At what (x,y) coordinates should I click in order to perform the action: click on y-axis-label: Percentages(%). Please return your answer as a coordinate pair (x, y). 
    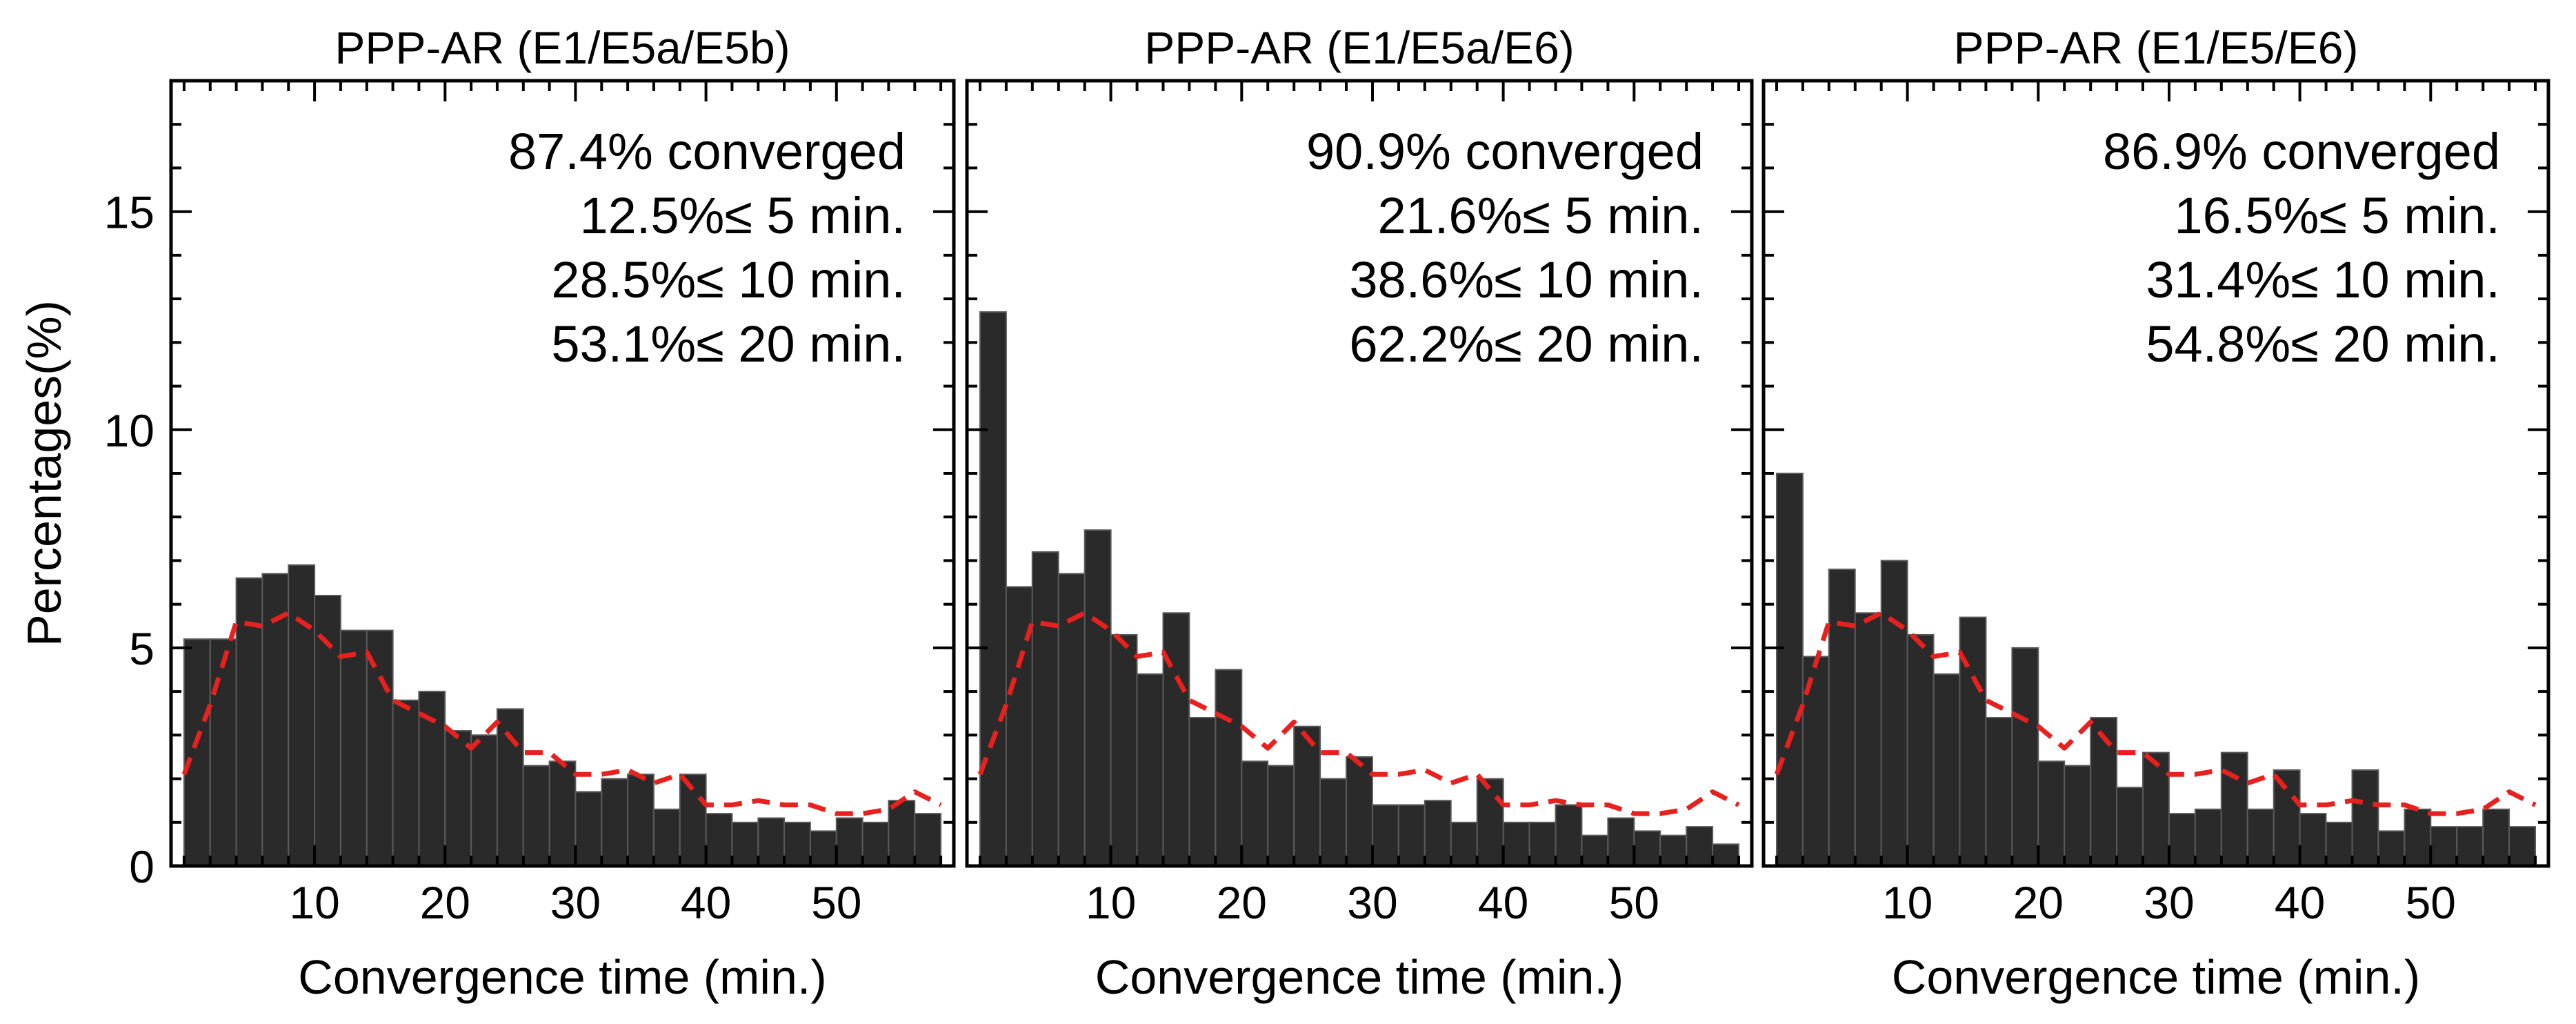
    Looking at the image, I should click on (44, 473).